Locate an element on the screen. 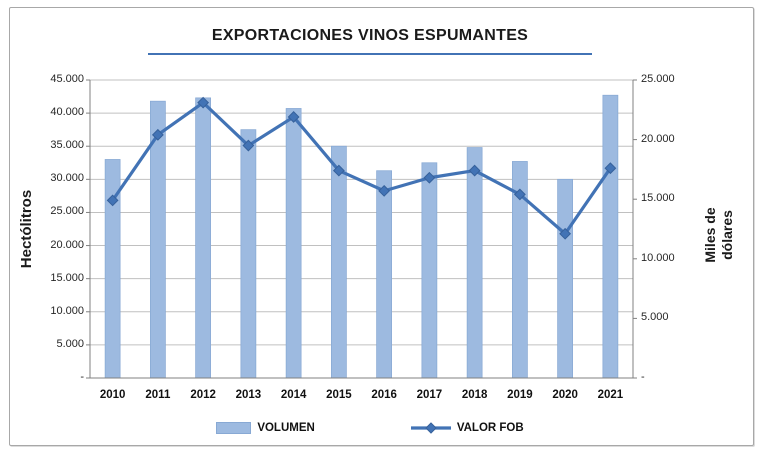  left-axis-tick: 30.000 is located at coordinates (67, 178).